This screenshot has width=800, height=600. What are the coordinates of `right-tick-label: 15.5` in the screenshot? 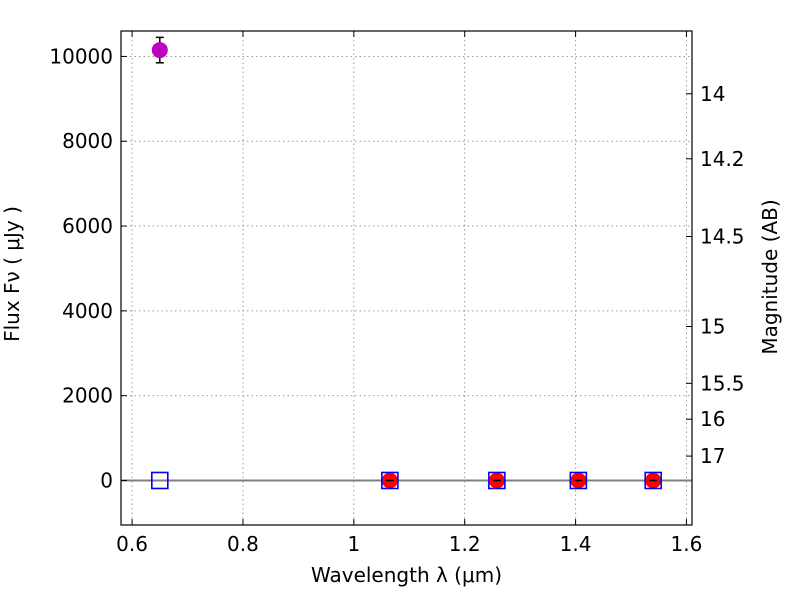 It's located at (722, 383).